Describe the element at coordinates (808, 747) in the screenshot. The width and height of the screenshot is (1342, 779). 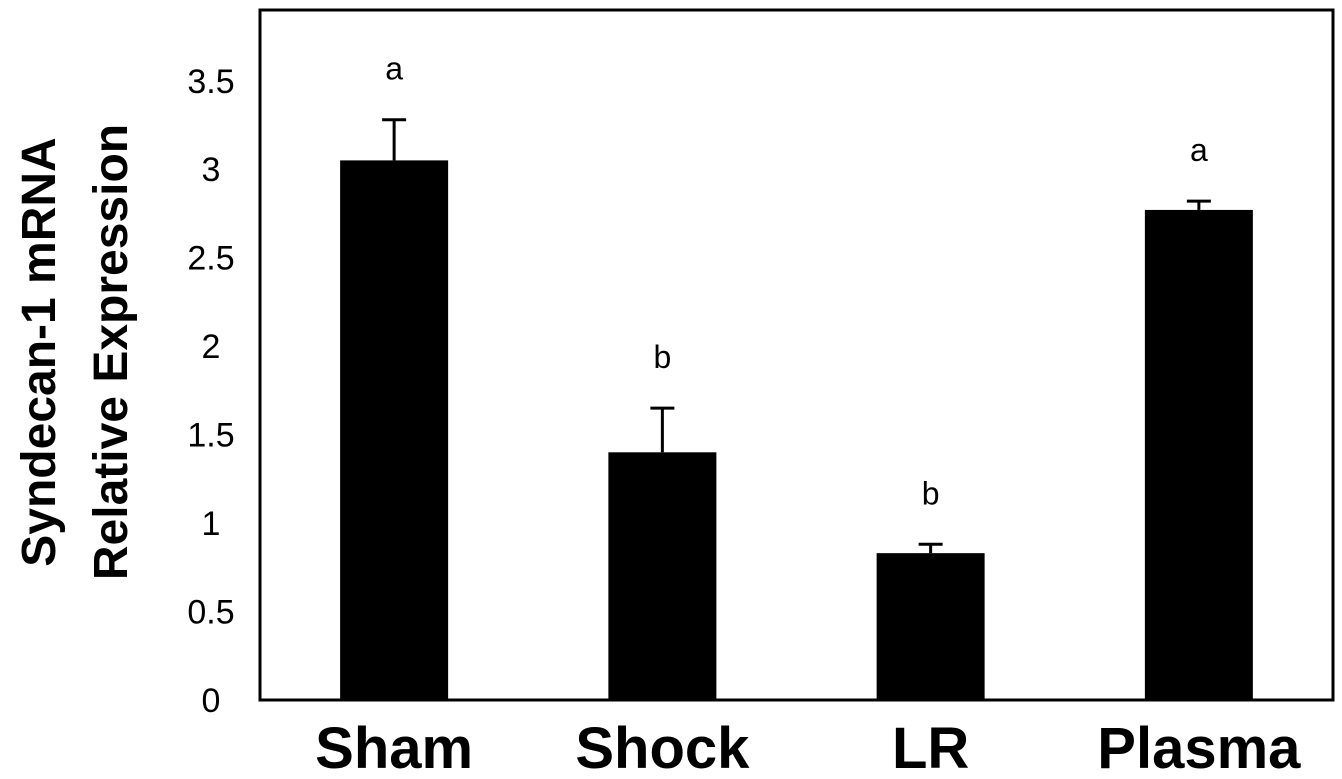
I see `x-category-labels: Sham Shock LR Plasma` at that location.